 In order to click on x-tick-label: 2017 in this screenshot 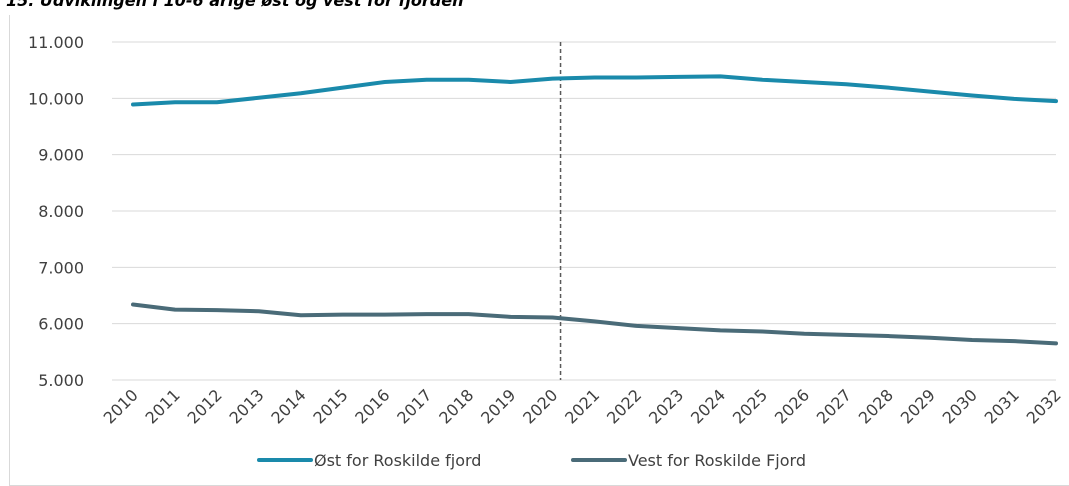, I will do `click(414, 406)`.